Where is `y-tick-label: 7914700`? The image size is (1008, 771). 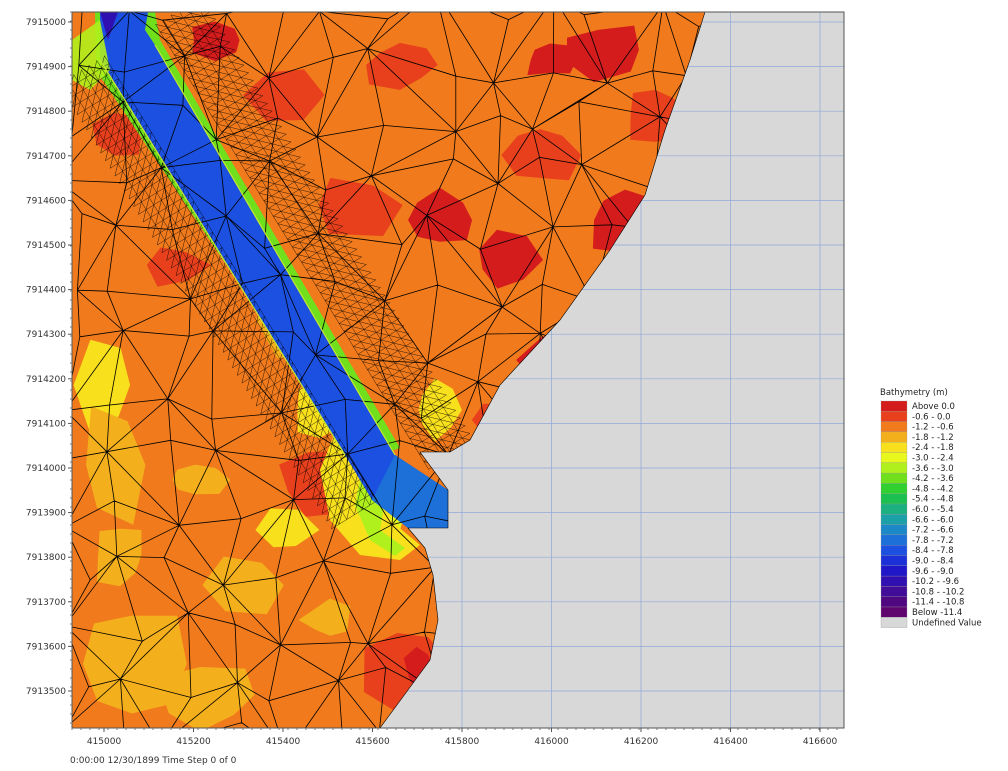 y-tick-label: 7914700 is located at coordinates (46, 157).